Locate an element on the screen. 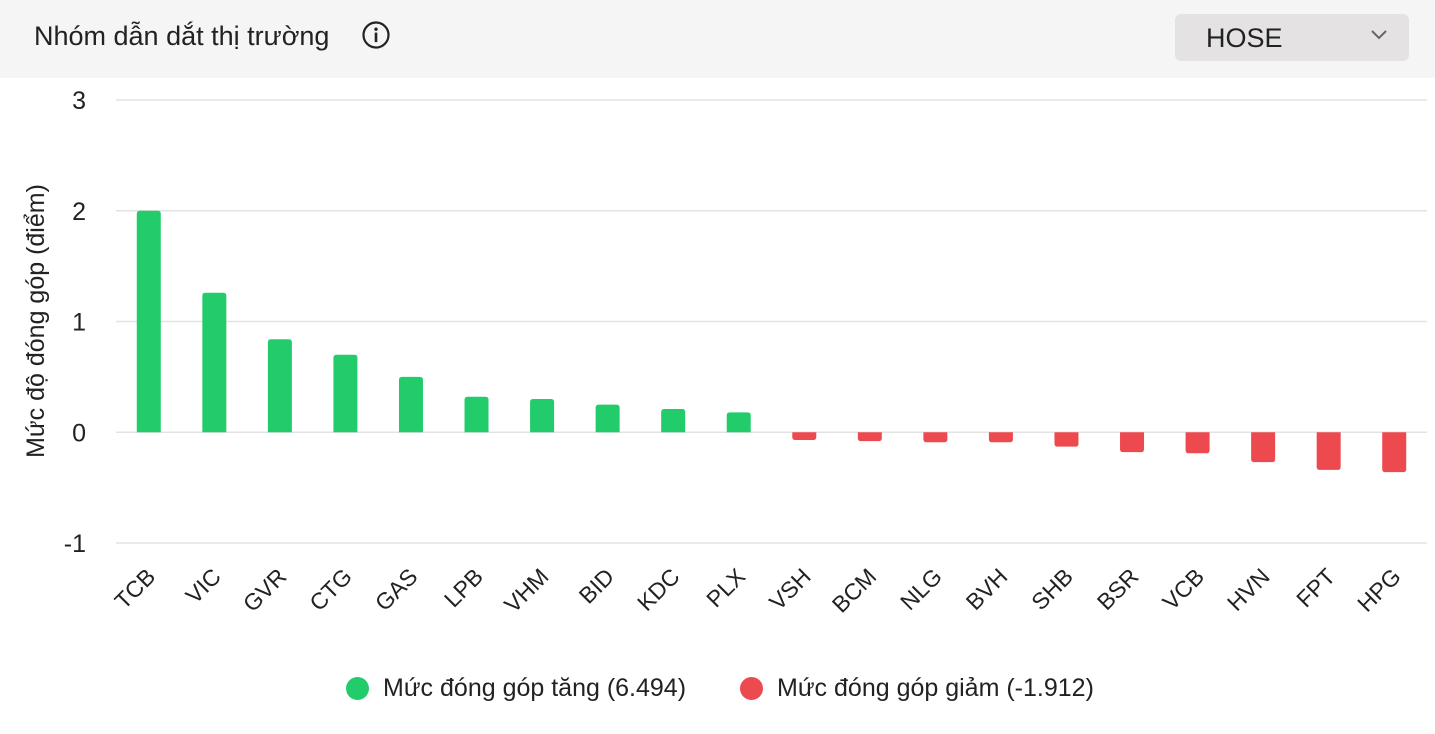  bar-vcb is located at coordinates (1197, 443).